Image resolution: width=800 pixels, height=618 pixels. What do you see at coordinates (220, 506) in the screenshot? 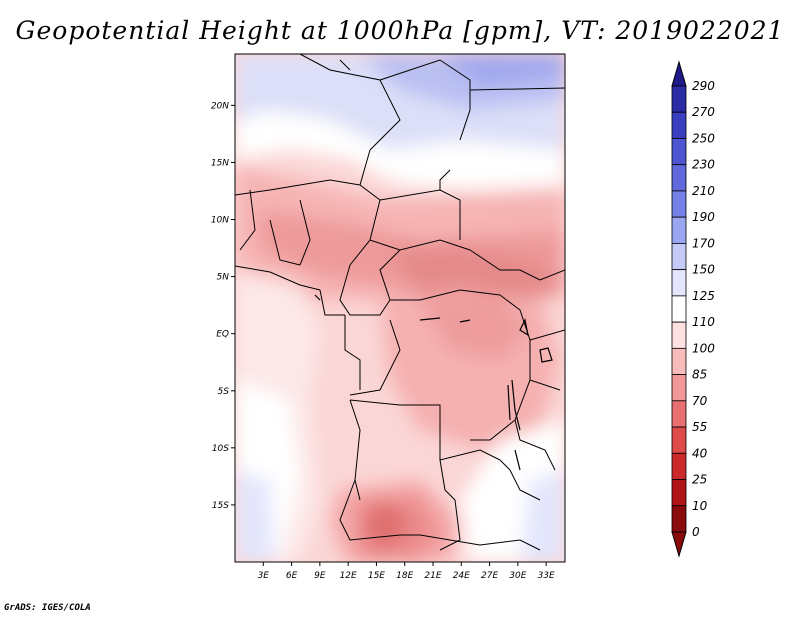
I see `lat-tick-label: 15S` at bounding box center [220, 506].